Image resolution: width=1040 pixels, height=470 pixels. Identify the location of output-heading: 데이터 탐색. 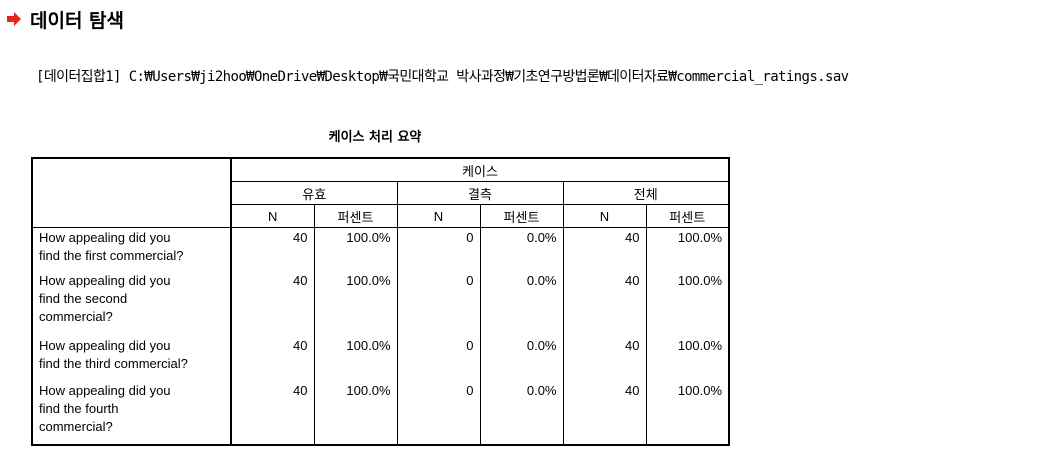
(65, 19).